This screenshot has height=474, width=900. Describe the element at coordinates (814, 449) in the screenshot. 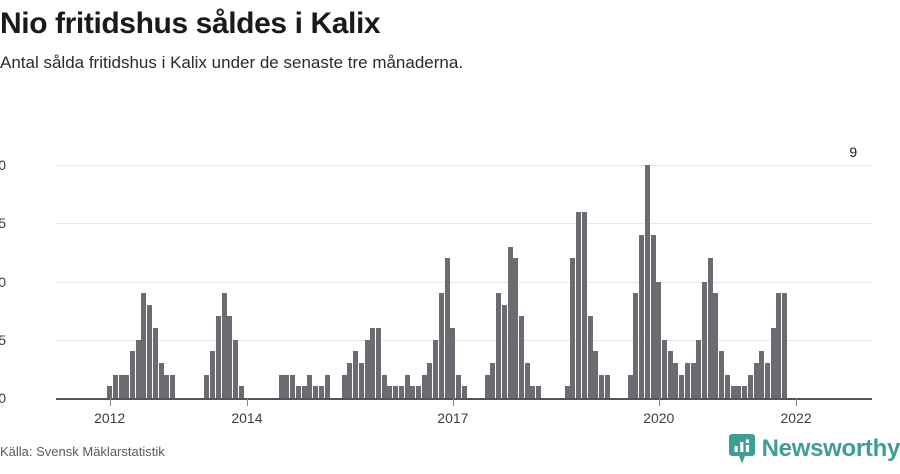

I see `newsworthy-logo: Newsworthy` at that location.